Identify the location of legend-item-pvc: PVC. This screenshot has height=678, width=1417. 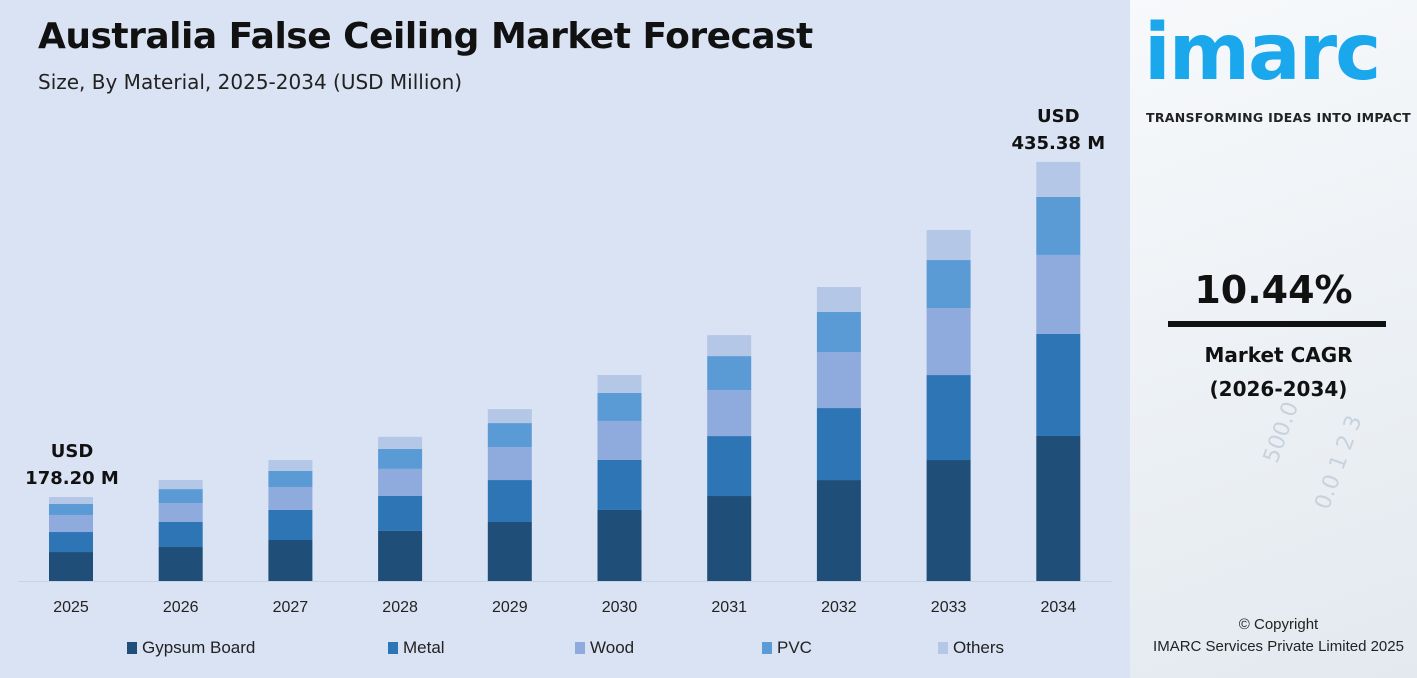
(787, 648).